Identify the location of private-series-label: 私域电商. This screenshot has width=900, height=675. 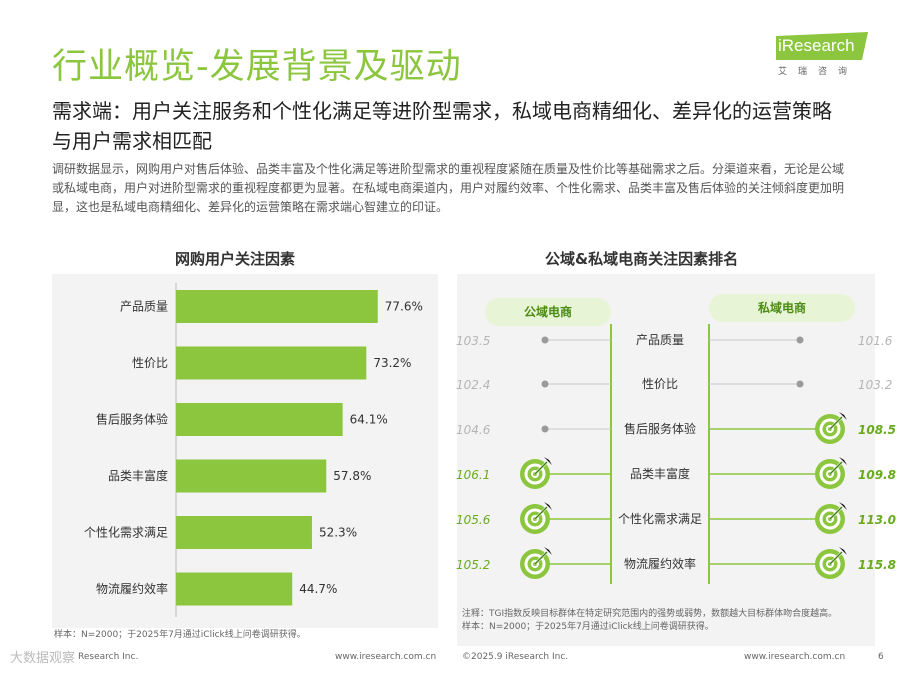
(781, 307).